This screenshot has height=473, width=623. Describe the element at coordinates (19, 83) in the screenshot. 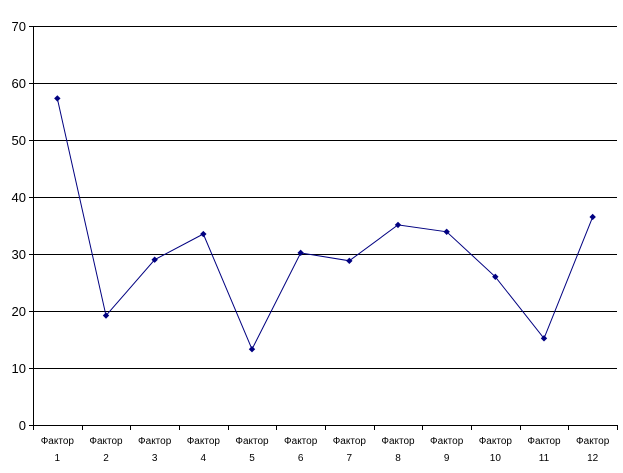

I see `y-tick-label: 60` at that location.